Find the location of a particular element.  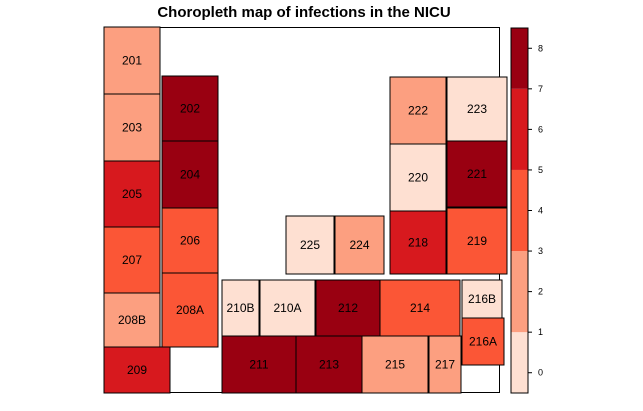

legend-tick-label: 2 is located at coordinates (540, 292).